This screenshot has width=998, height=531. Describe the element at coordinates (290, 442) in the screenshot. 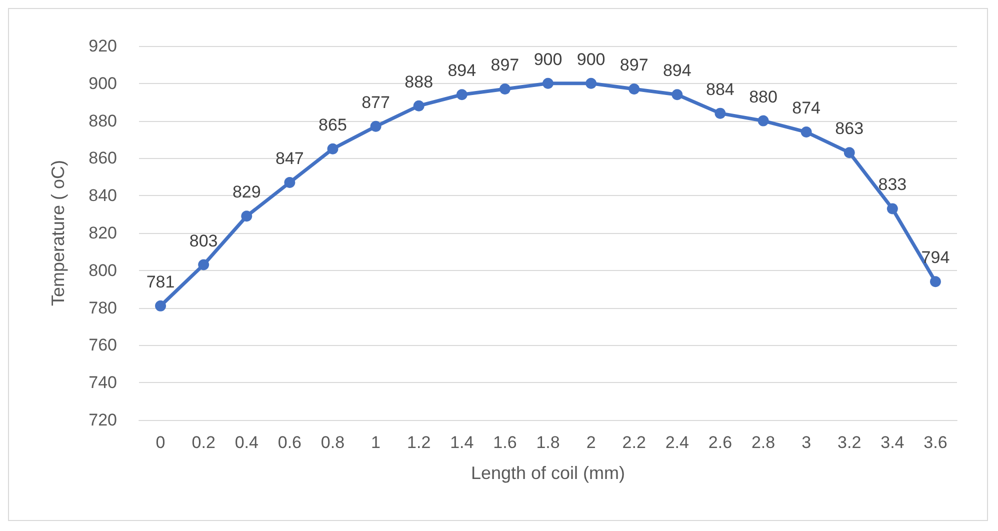

I see `x-tick-label: 0.6` at that location.